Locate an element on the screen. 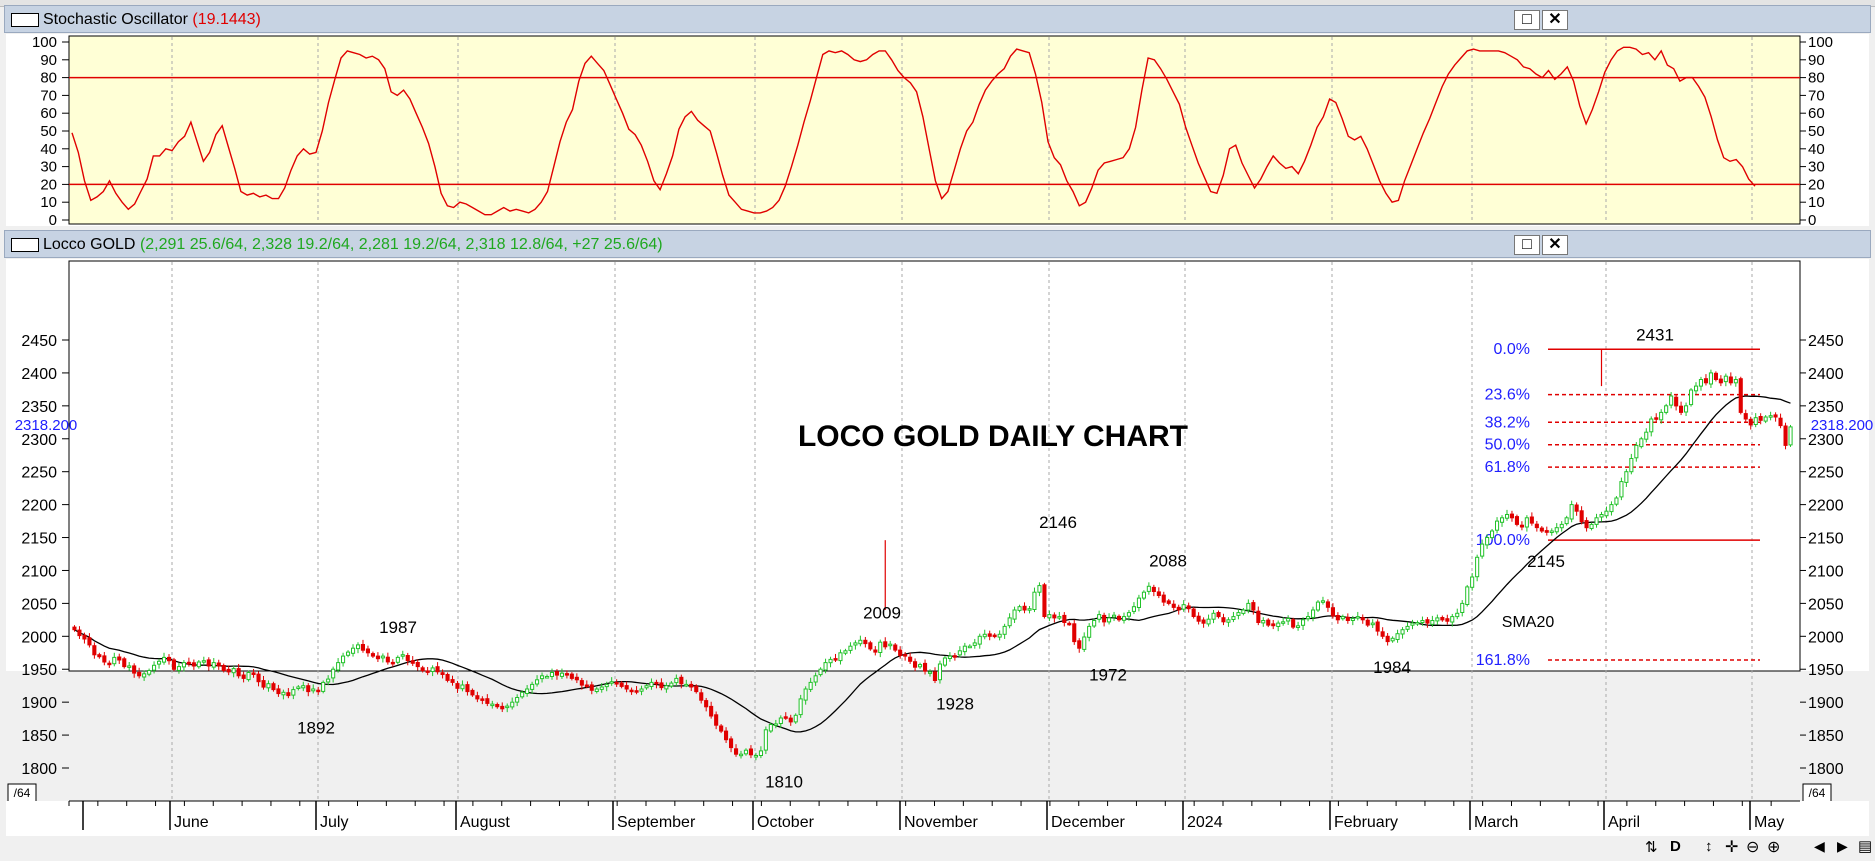 The height and width of the screenshot is (861, 1875). stoch-value: (19.1443) is located at coordinates (226, 19).